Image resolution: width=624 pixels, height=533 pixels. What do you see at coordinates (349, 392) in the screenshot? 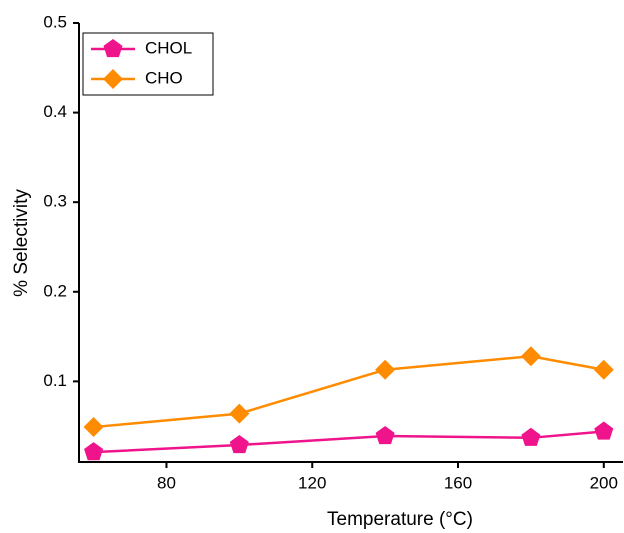
I see `series-line` at bounding box center [349, 392].